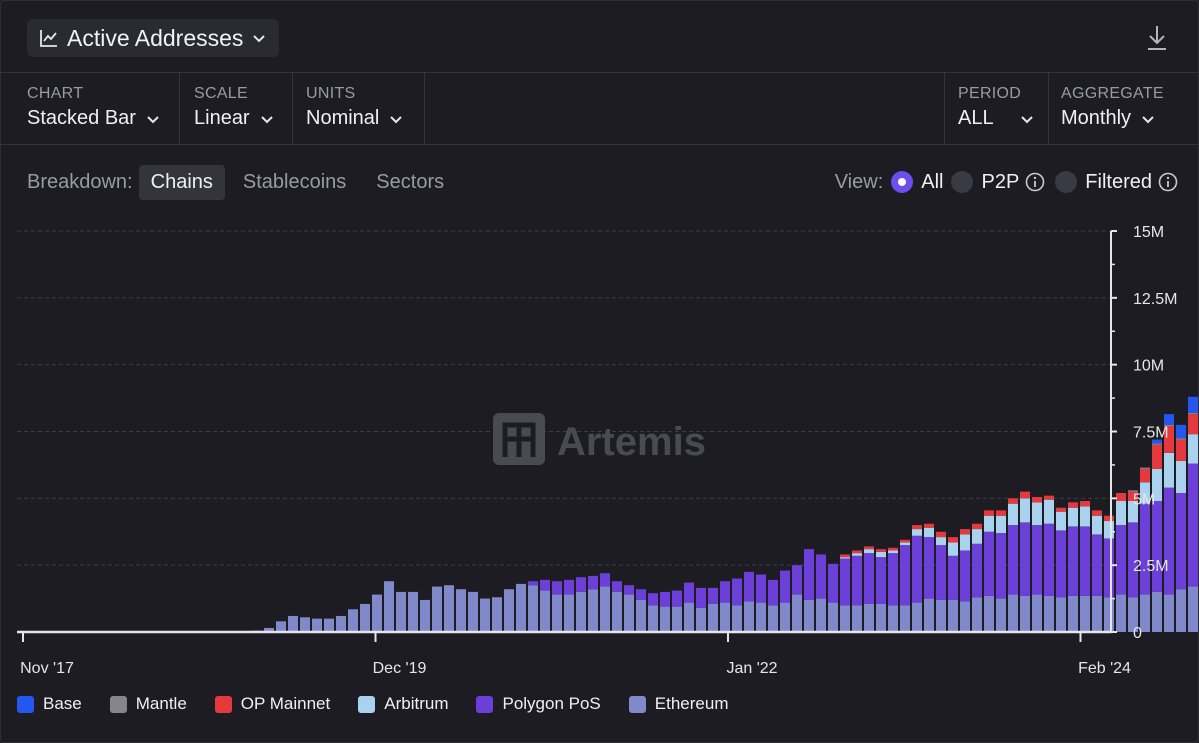  I want to click on download-icon, so click(1157, 38).